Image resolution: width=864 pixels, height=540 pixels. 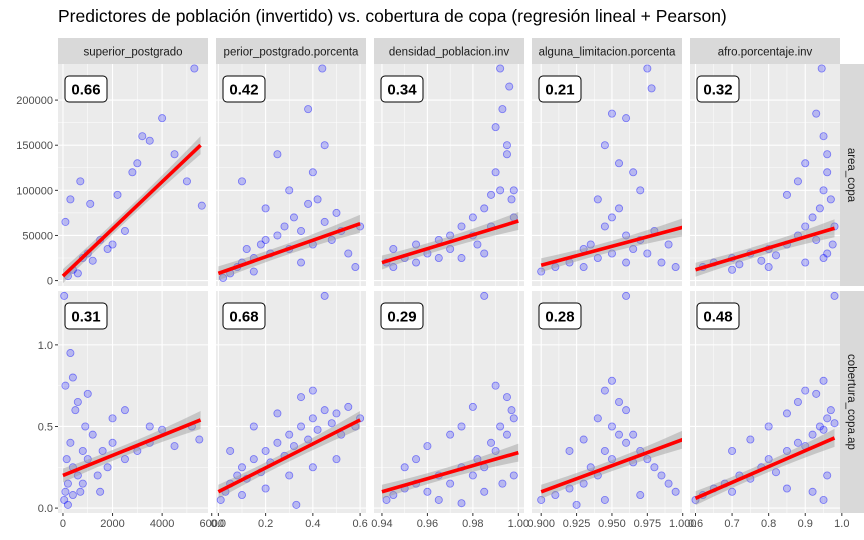 What do you see at coordinates (472, 524) in the screenshot?
I see `x-tick-label: 0.98` at bounding box center [472, 524].